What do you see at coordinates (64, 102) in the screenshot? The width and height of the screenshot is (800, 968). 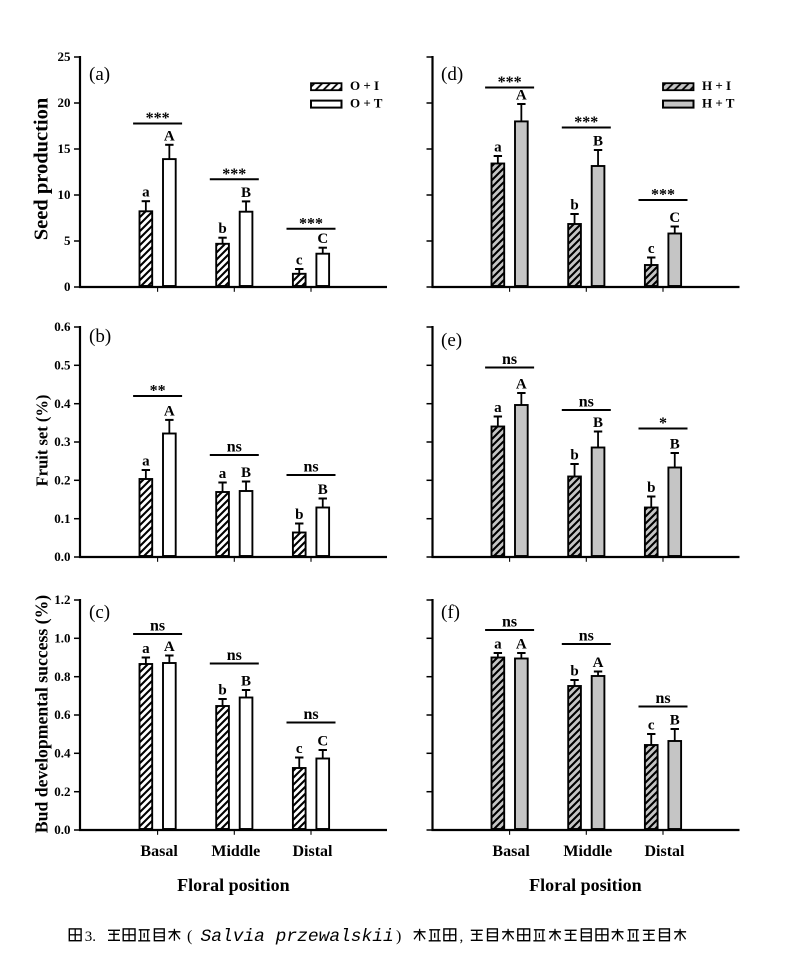 I see `svg-text: 20` at bounding box center [64, 102].